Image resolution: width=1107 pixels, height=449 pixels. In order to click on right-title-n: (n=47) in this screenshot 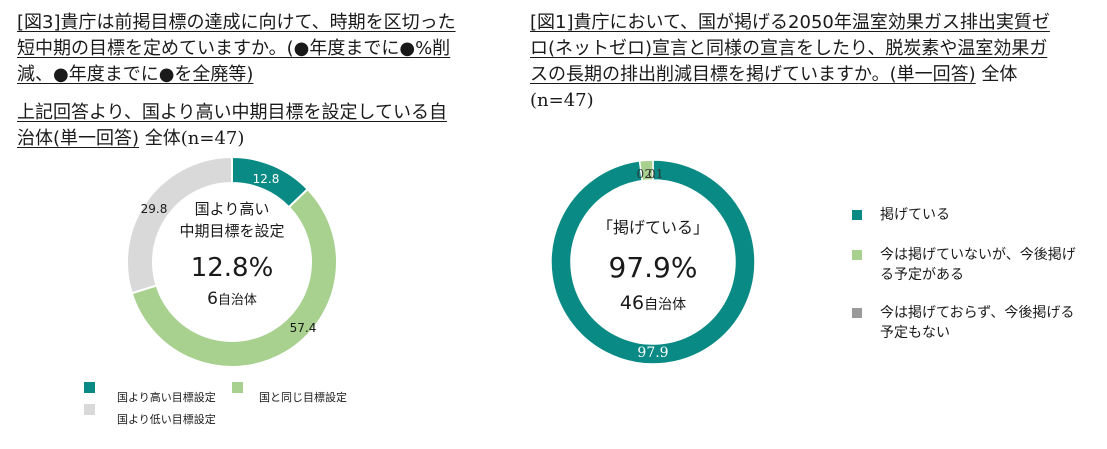, I will do `click(562, 100)`.